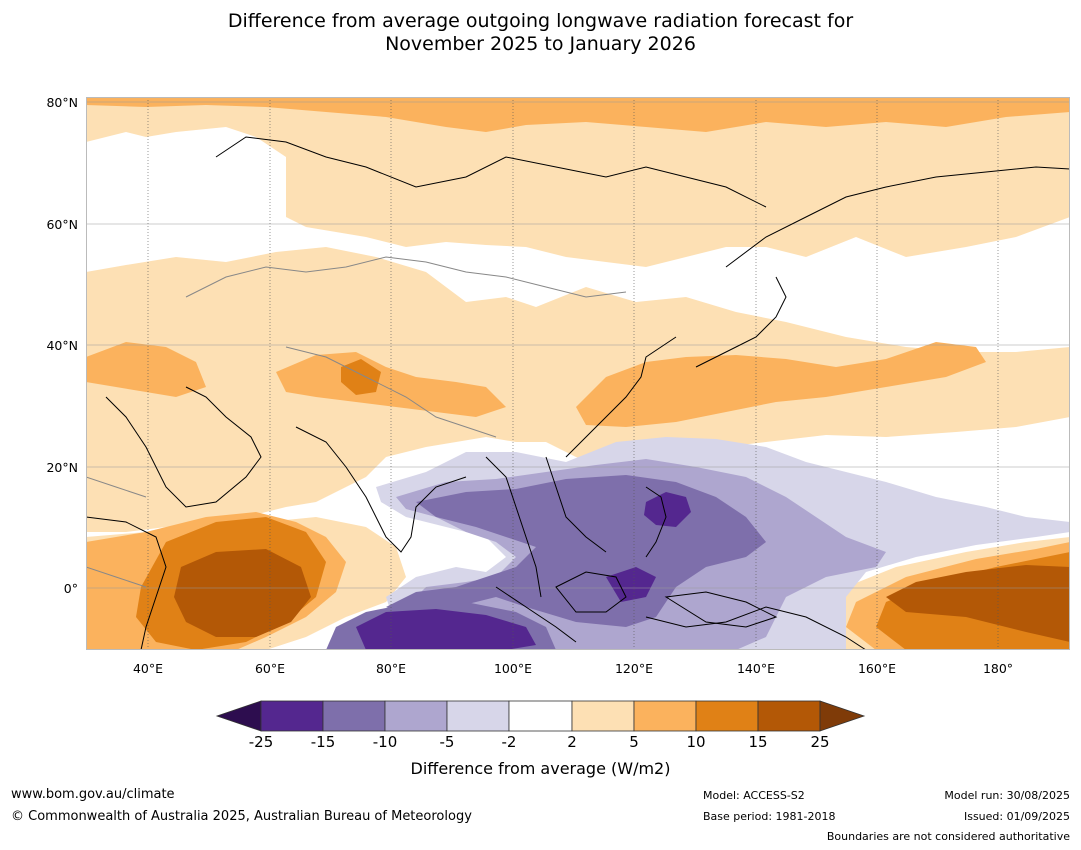 The width and height of the screenshot is (1081, 850). Describe the element at coordinates (416, 716) in the screenshot. I see `colorbar-m10-m5` at that location.